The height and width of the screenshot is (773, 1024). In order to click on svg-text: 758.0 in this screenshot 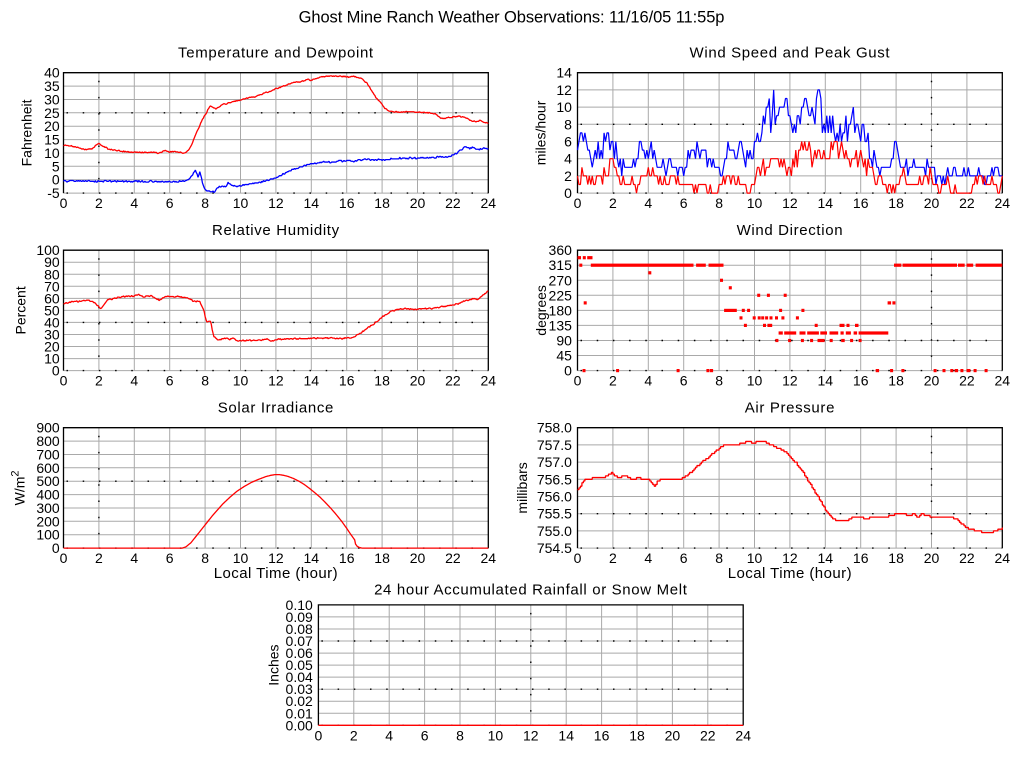, I will do `click(554, 428)`.